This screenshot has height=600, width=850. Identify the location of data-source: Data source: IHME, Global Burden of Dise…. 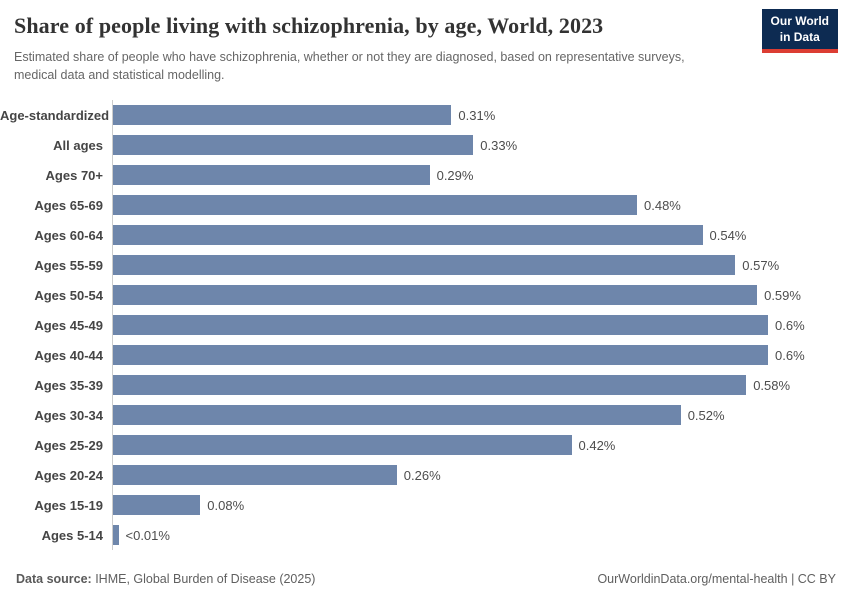
(165, 579).